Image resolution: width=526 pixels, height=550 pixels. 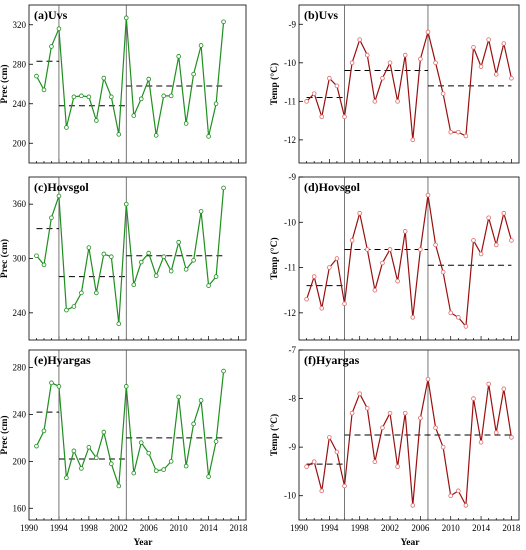 I want to click on panel-5-xtick-label-3: 2002, so click(x=119, y=528).